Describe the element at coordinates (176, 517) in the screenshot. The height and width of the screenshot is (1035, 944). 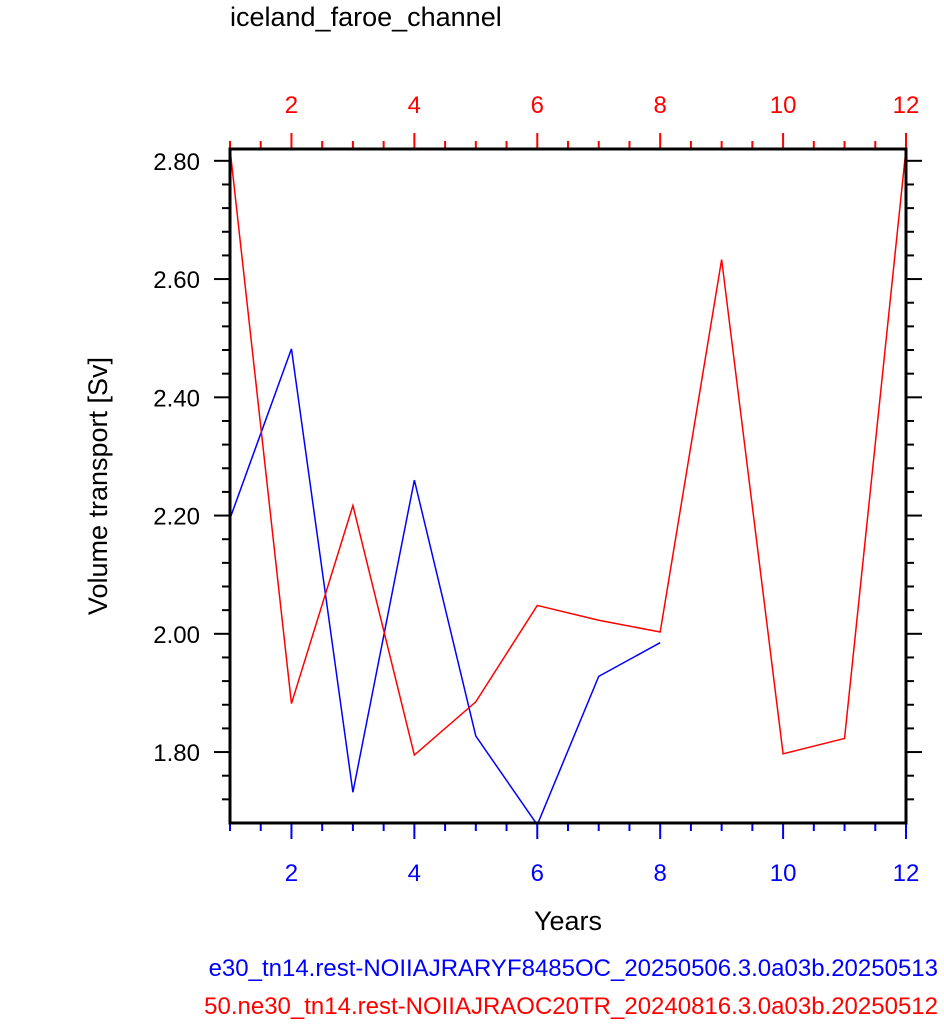
I see `y-tick-label: 2.20` at that location.